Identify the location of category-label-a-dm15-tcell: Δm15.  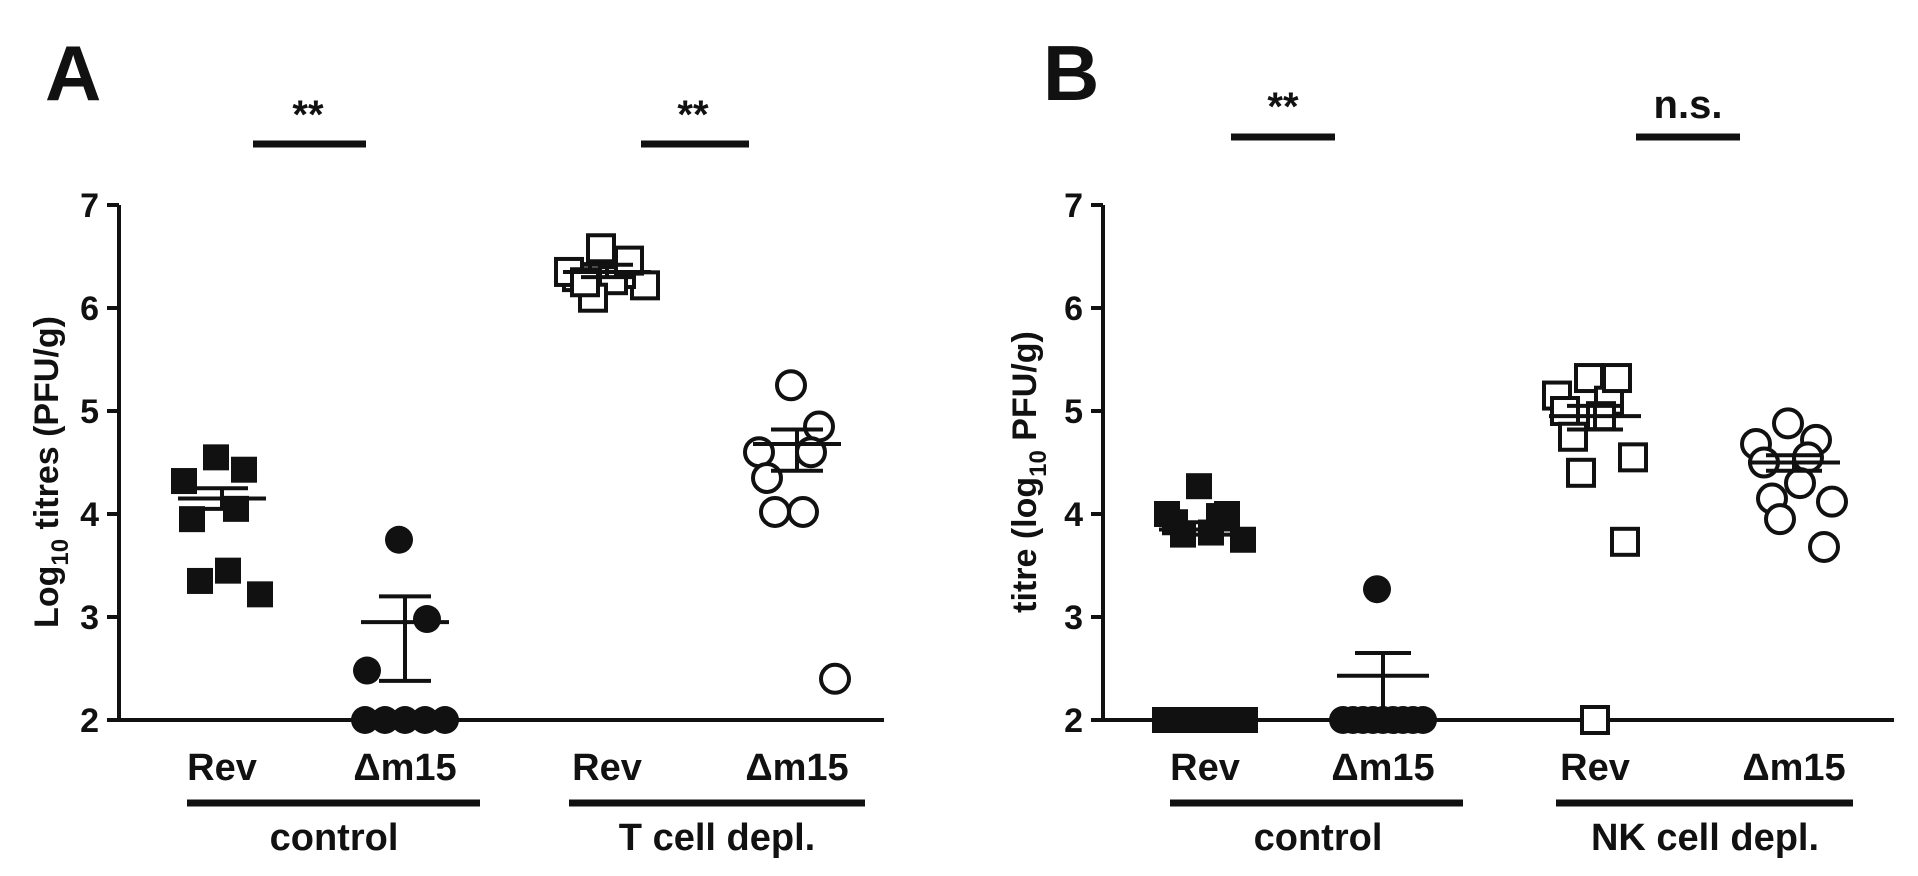
(796, 768).